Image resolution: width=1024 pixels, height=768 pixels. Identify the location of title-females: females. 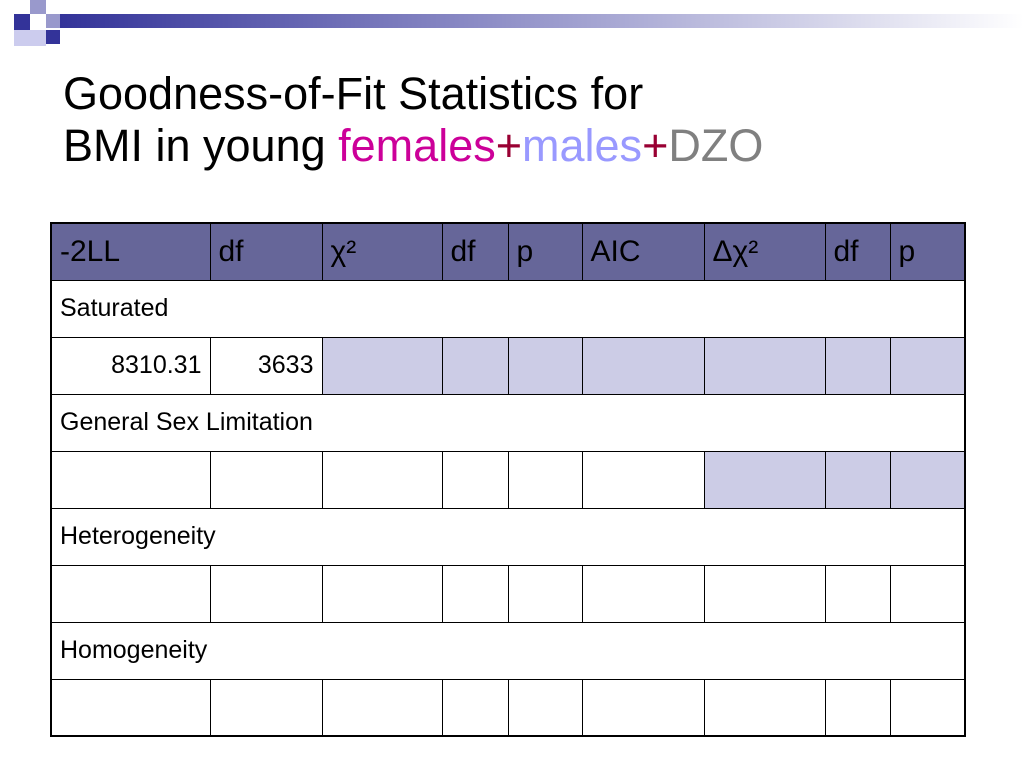
(417, 145).